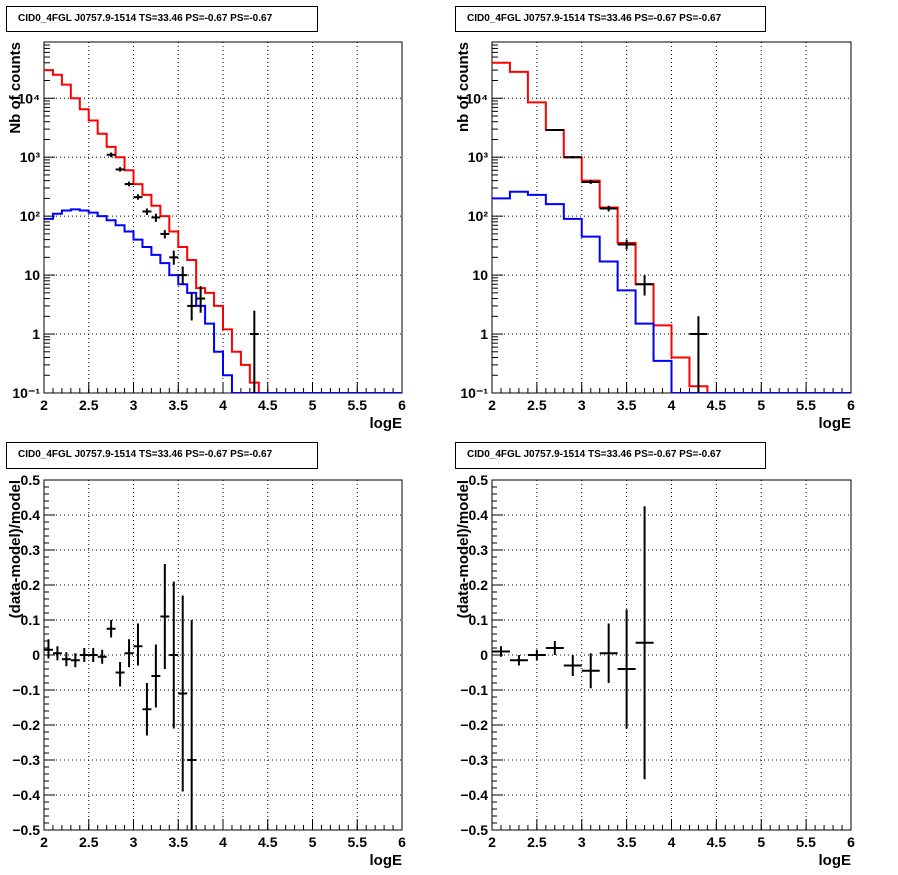  Describe the element at coordinates (484, 655) in the screenshot. I see `y-tick-label: 0` at that location.